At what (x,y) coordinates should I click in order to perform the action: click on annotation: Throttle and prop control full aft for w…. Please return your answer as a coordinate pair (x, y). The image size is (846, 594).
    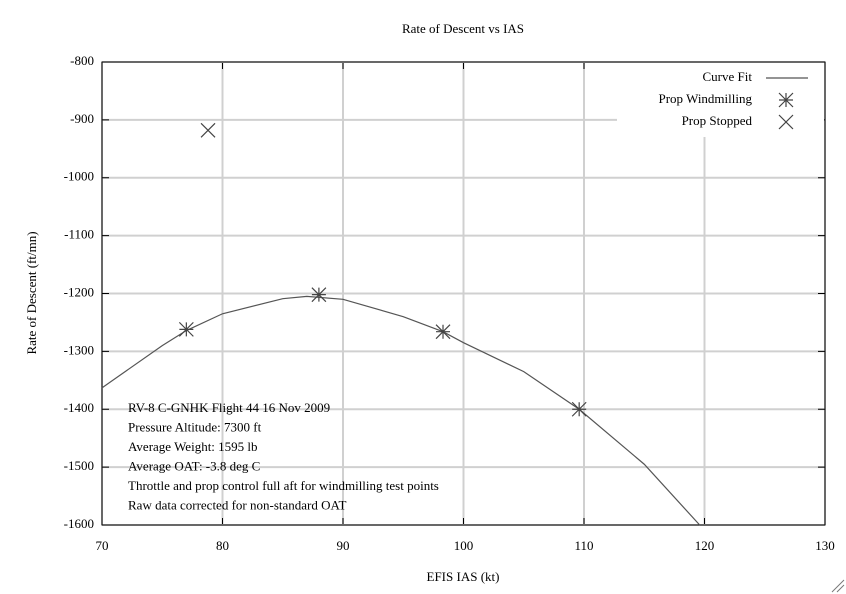
    Looking at the image, I should click on (283, 485).